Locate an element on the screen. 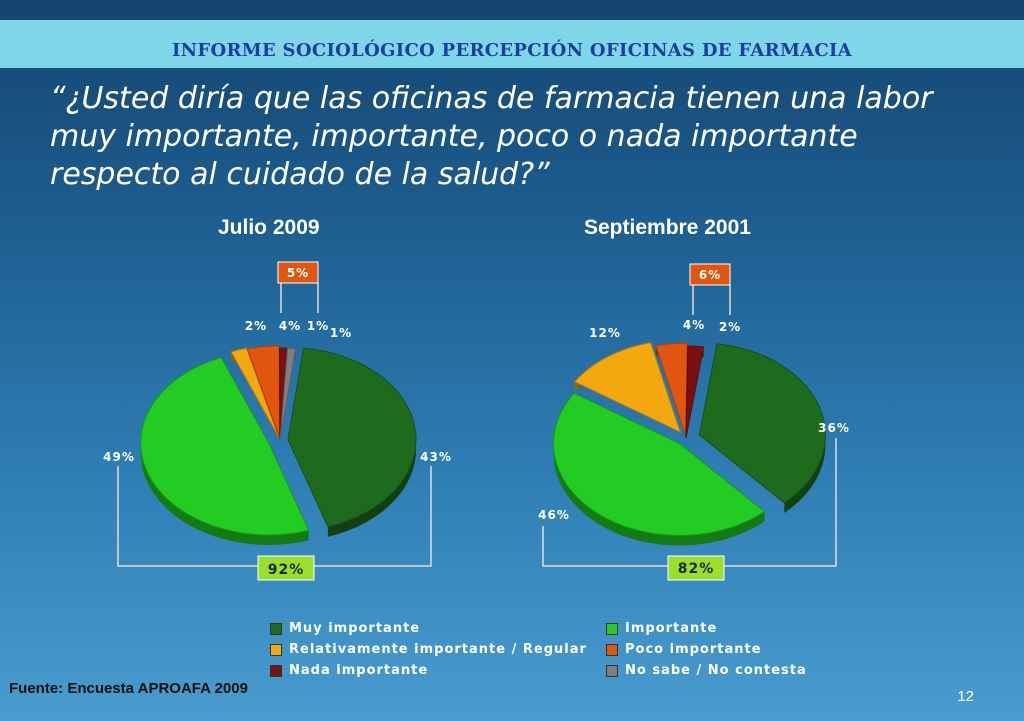  legend-item-poco-importante: Poco importante is located at coordinates (718, 649).